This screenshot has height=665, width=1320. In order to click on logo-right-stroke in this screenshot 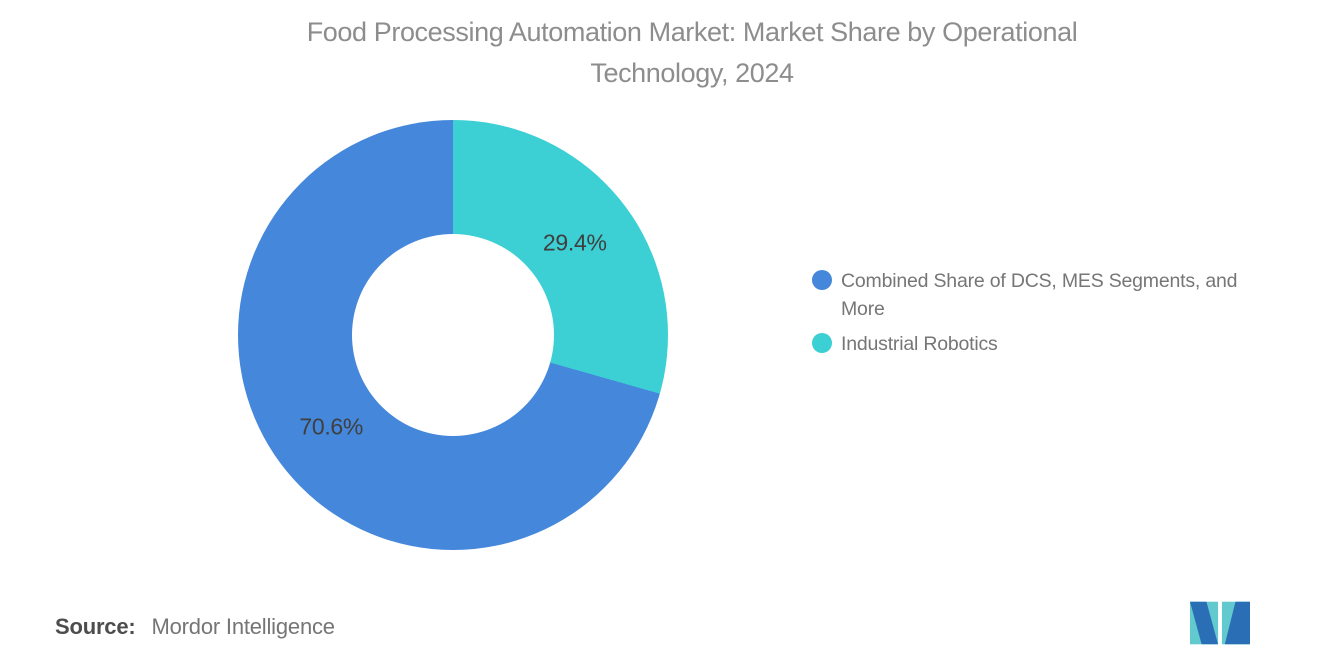, I will do `click(1237, 623)`.